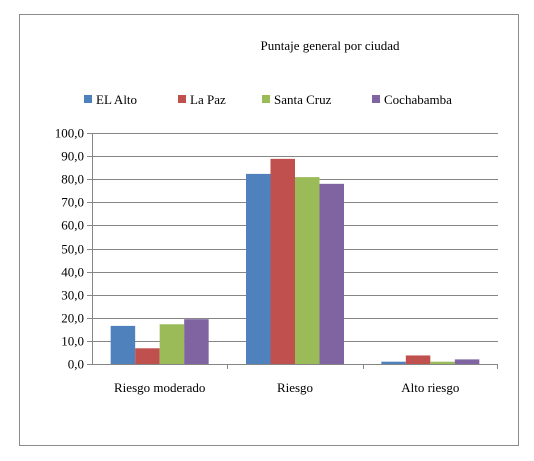 This screenshot has width=534, height=461. Describe the element at coordinates (295, 387) in the screenshot. I see `x-category-label: Riesgo` at that location.